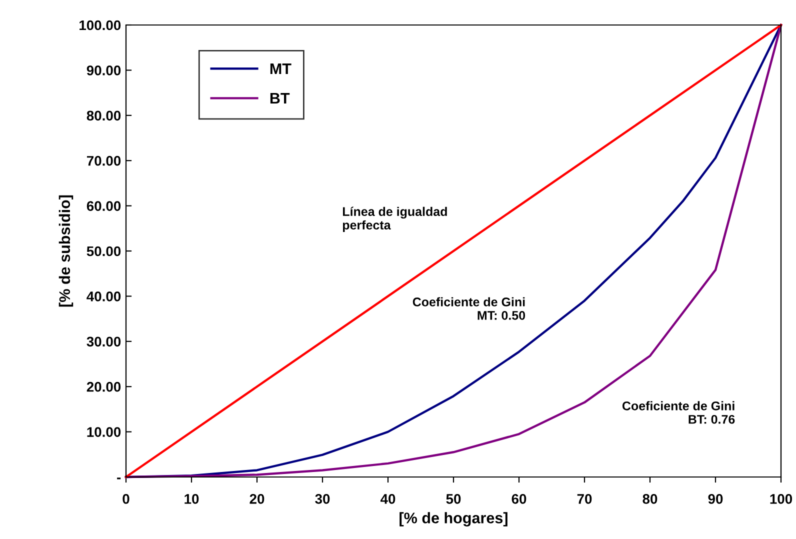  What do you see at coordinates (280, 98) in the screenshot?
I see `legend-label: BT` at bounding box center [280, 98].